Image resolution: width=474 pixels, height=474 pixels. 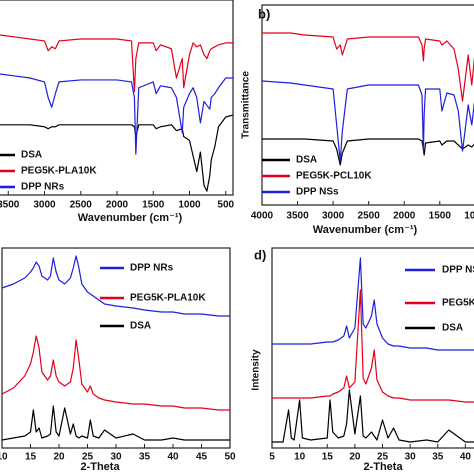 I want to click on x-tick-label: 50, so click(x=230, y=457).